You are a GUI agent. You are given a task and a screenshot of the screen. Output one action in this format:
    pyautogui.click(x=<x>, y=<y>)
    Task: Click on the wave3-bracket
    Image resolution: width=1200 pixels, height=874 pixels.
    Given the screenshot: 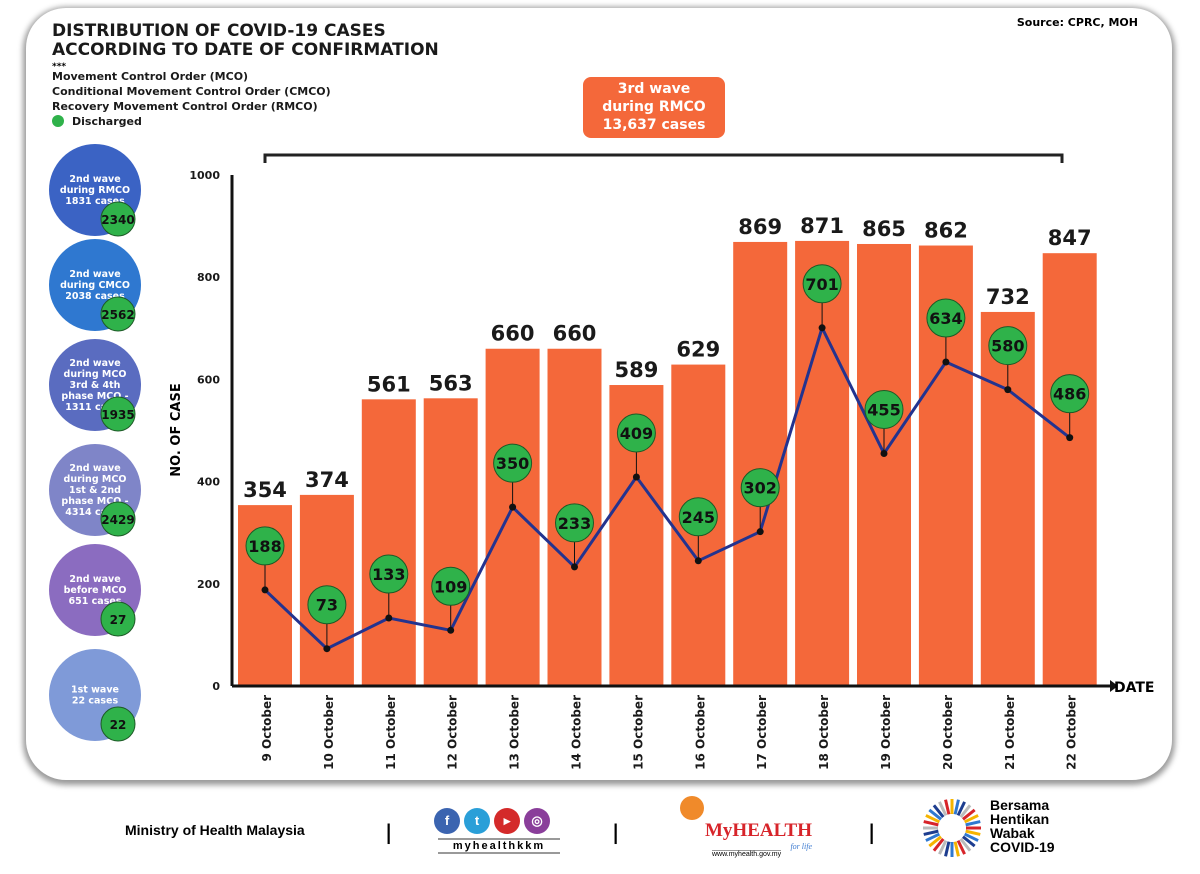 What is the action you would take?
    pyautogui.click(x=663, y=158)
    